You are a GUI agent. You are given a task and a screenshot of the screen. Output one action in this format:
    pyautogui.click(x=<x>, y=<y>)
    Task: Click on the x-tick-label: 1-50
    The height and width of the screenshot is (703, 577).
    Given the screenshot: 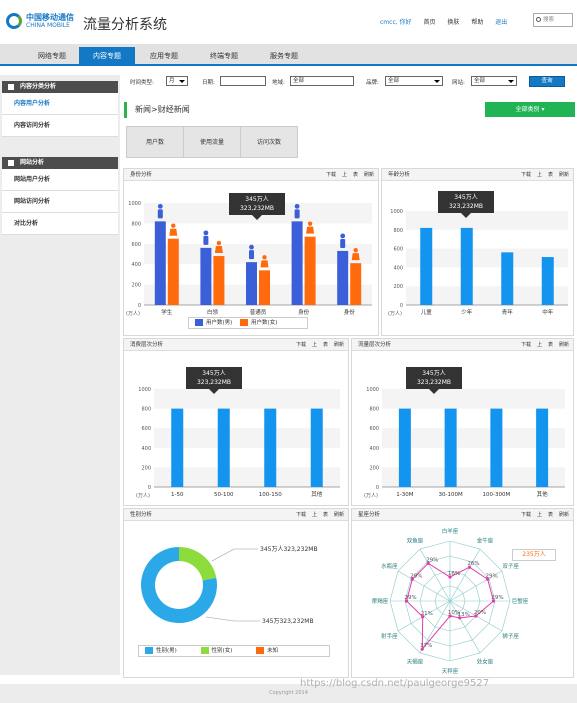 What is the action you would take?
    pyautogui.click(x=177, y=495)
    